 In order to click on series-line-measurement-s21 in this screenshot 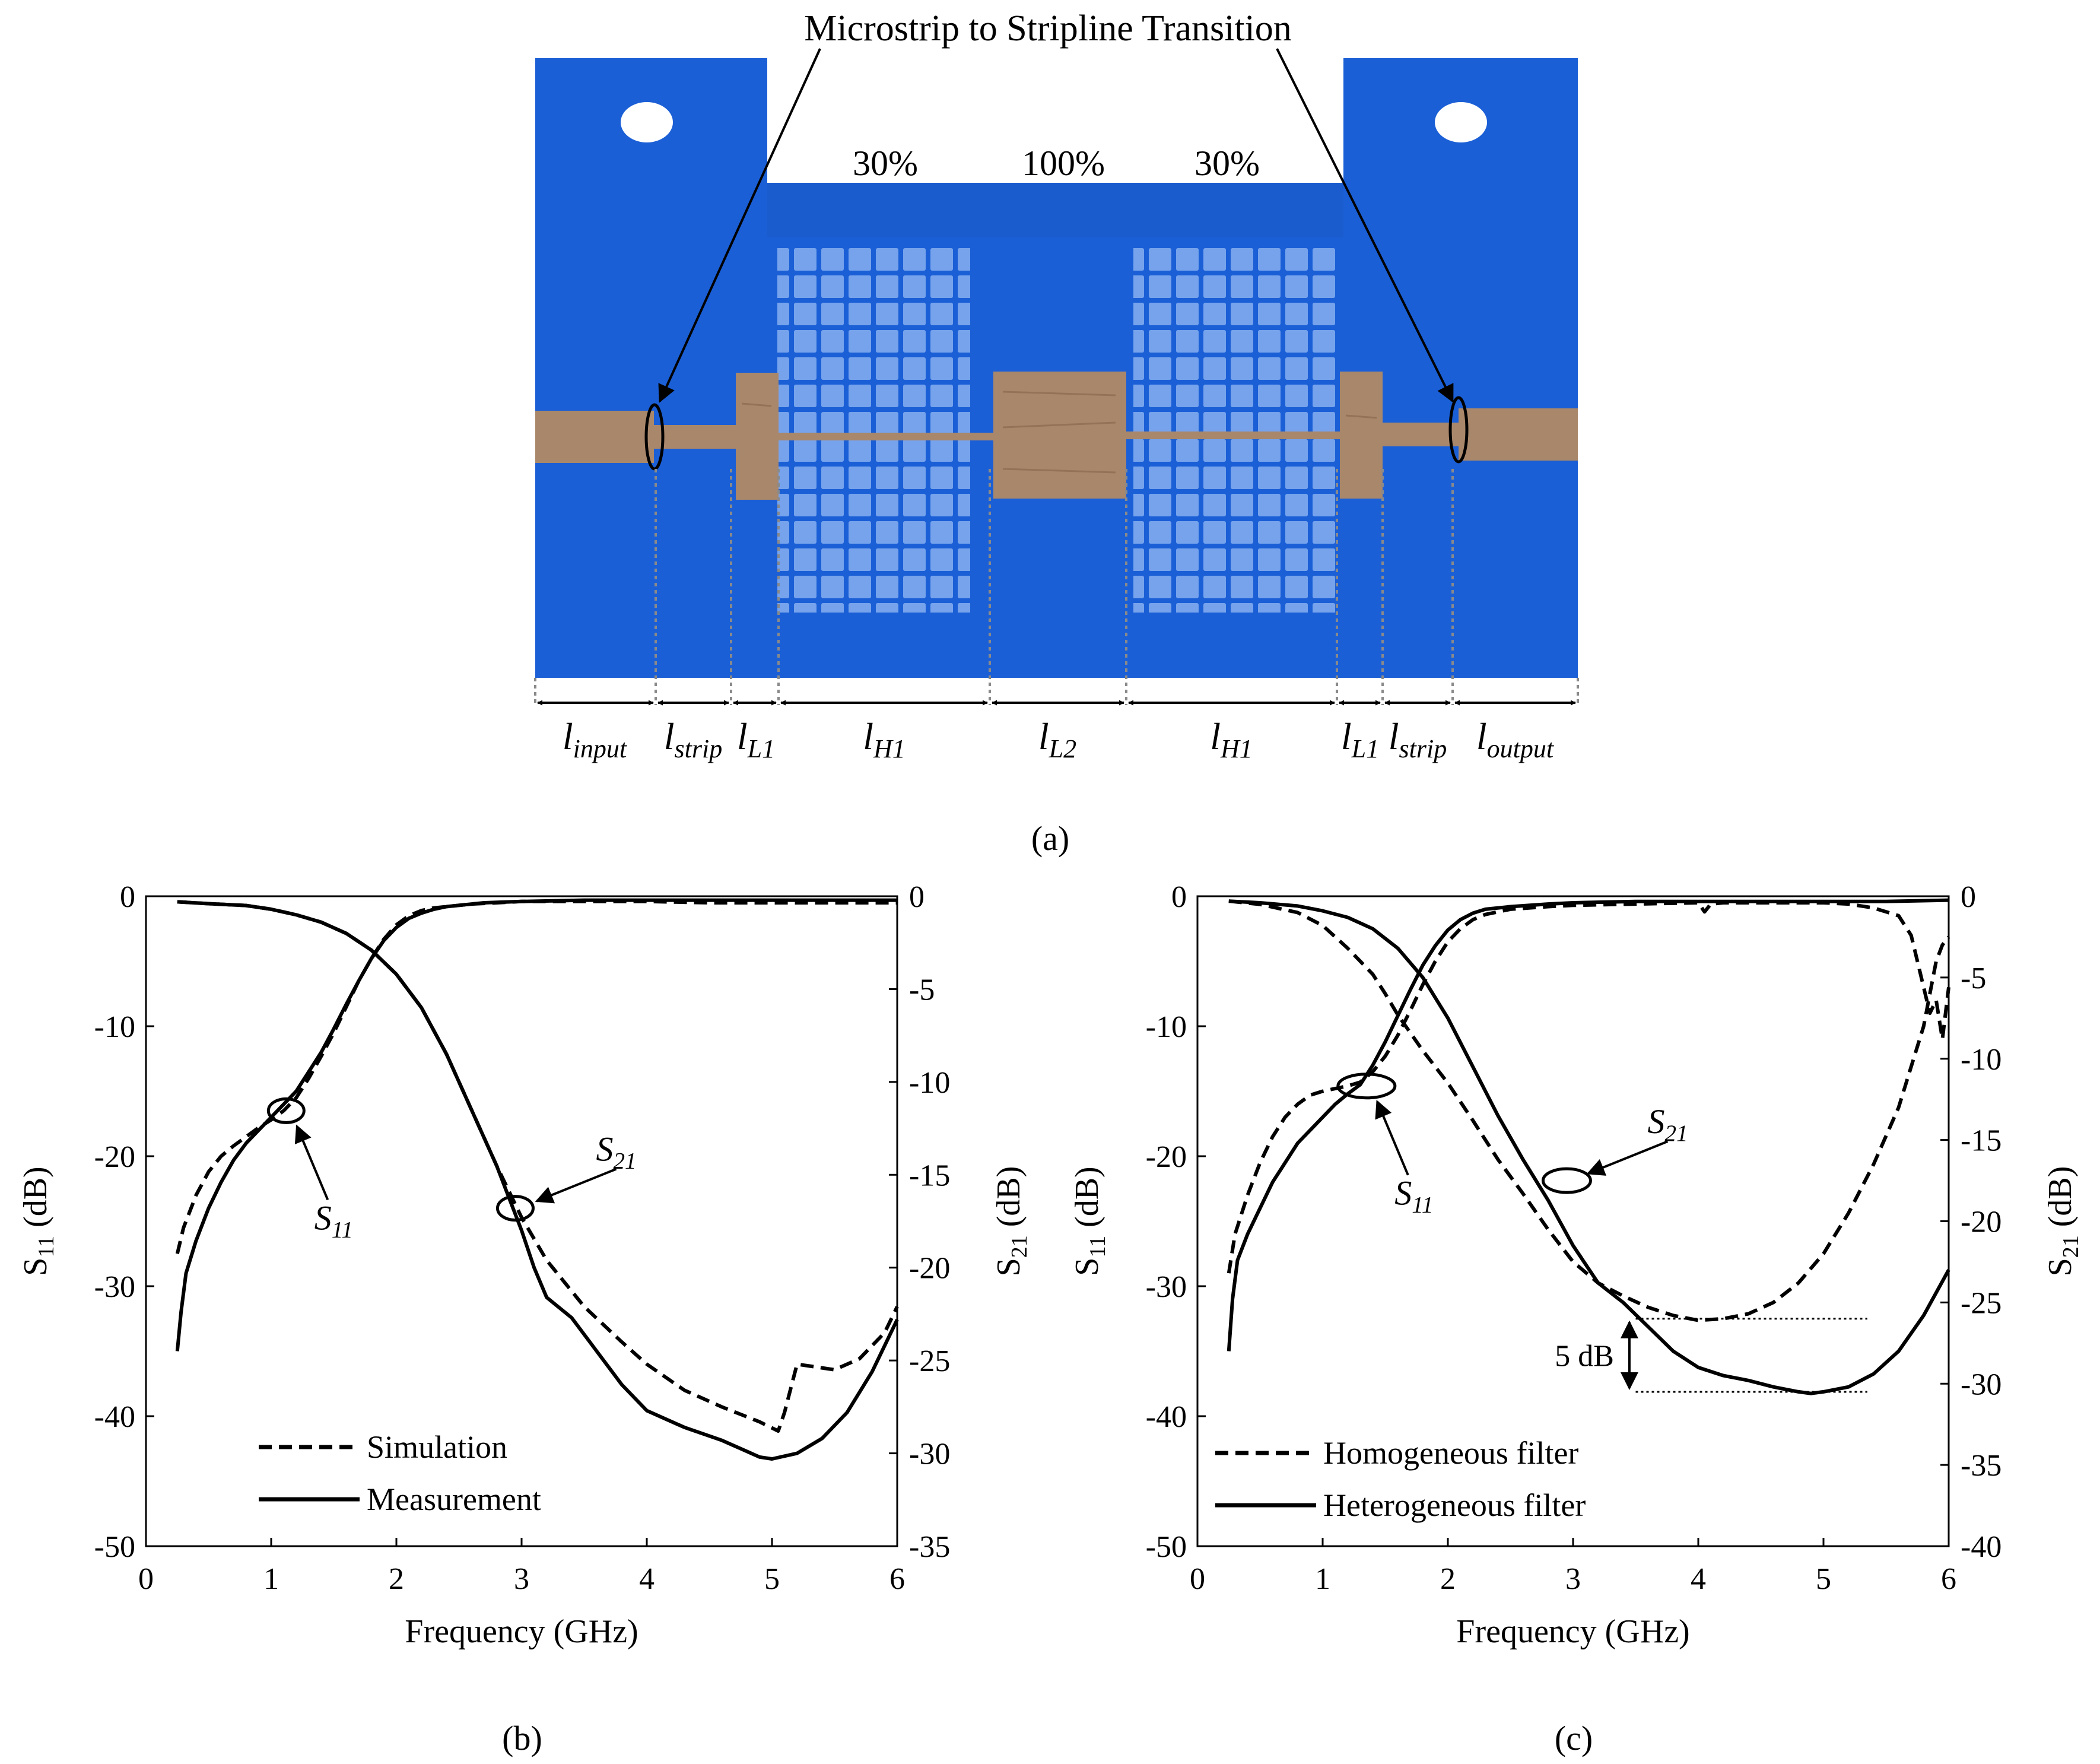, I will do `click(538, 1180)`.